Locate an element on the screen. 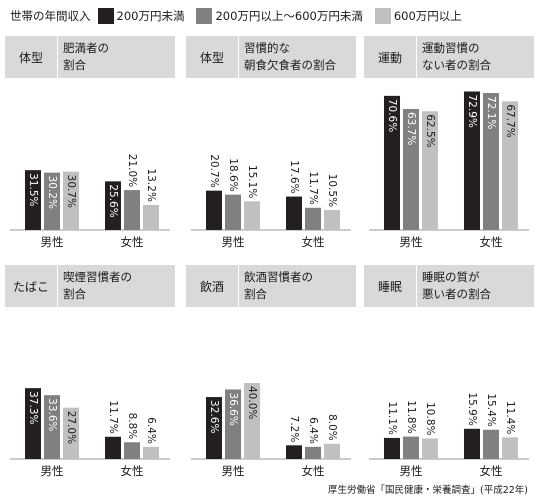 This screenshot has height=500, width=540. legend-title: 世帯の年間収入 is located at coordinates (50, 16).